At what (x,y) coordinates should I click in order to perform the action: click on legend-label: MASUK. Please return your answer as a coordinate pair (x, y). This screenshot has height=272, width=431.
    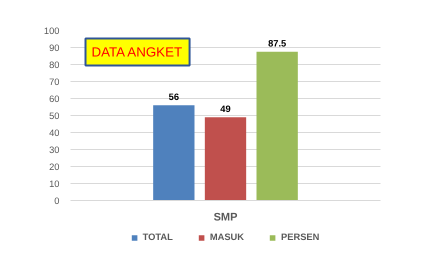
    Looking at the image, I should click on (227, 237).